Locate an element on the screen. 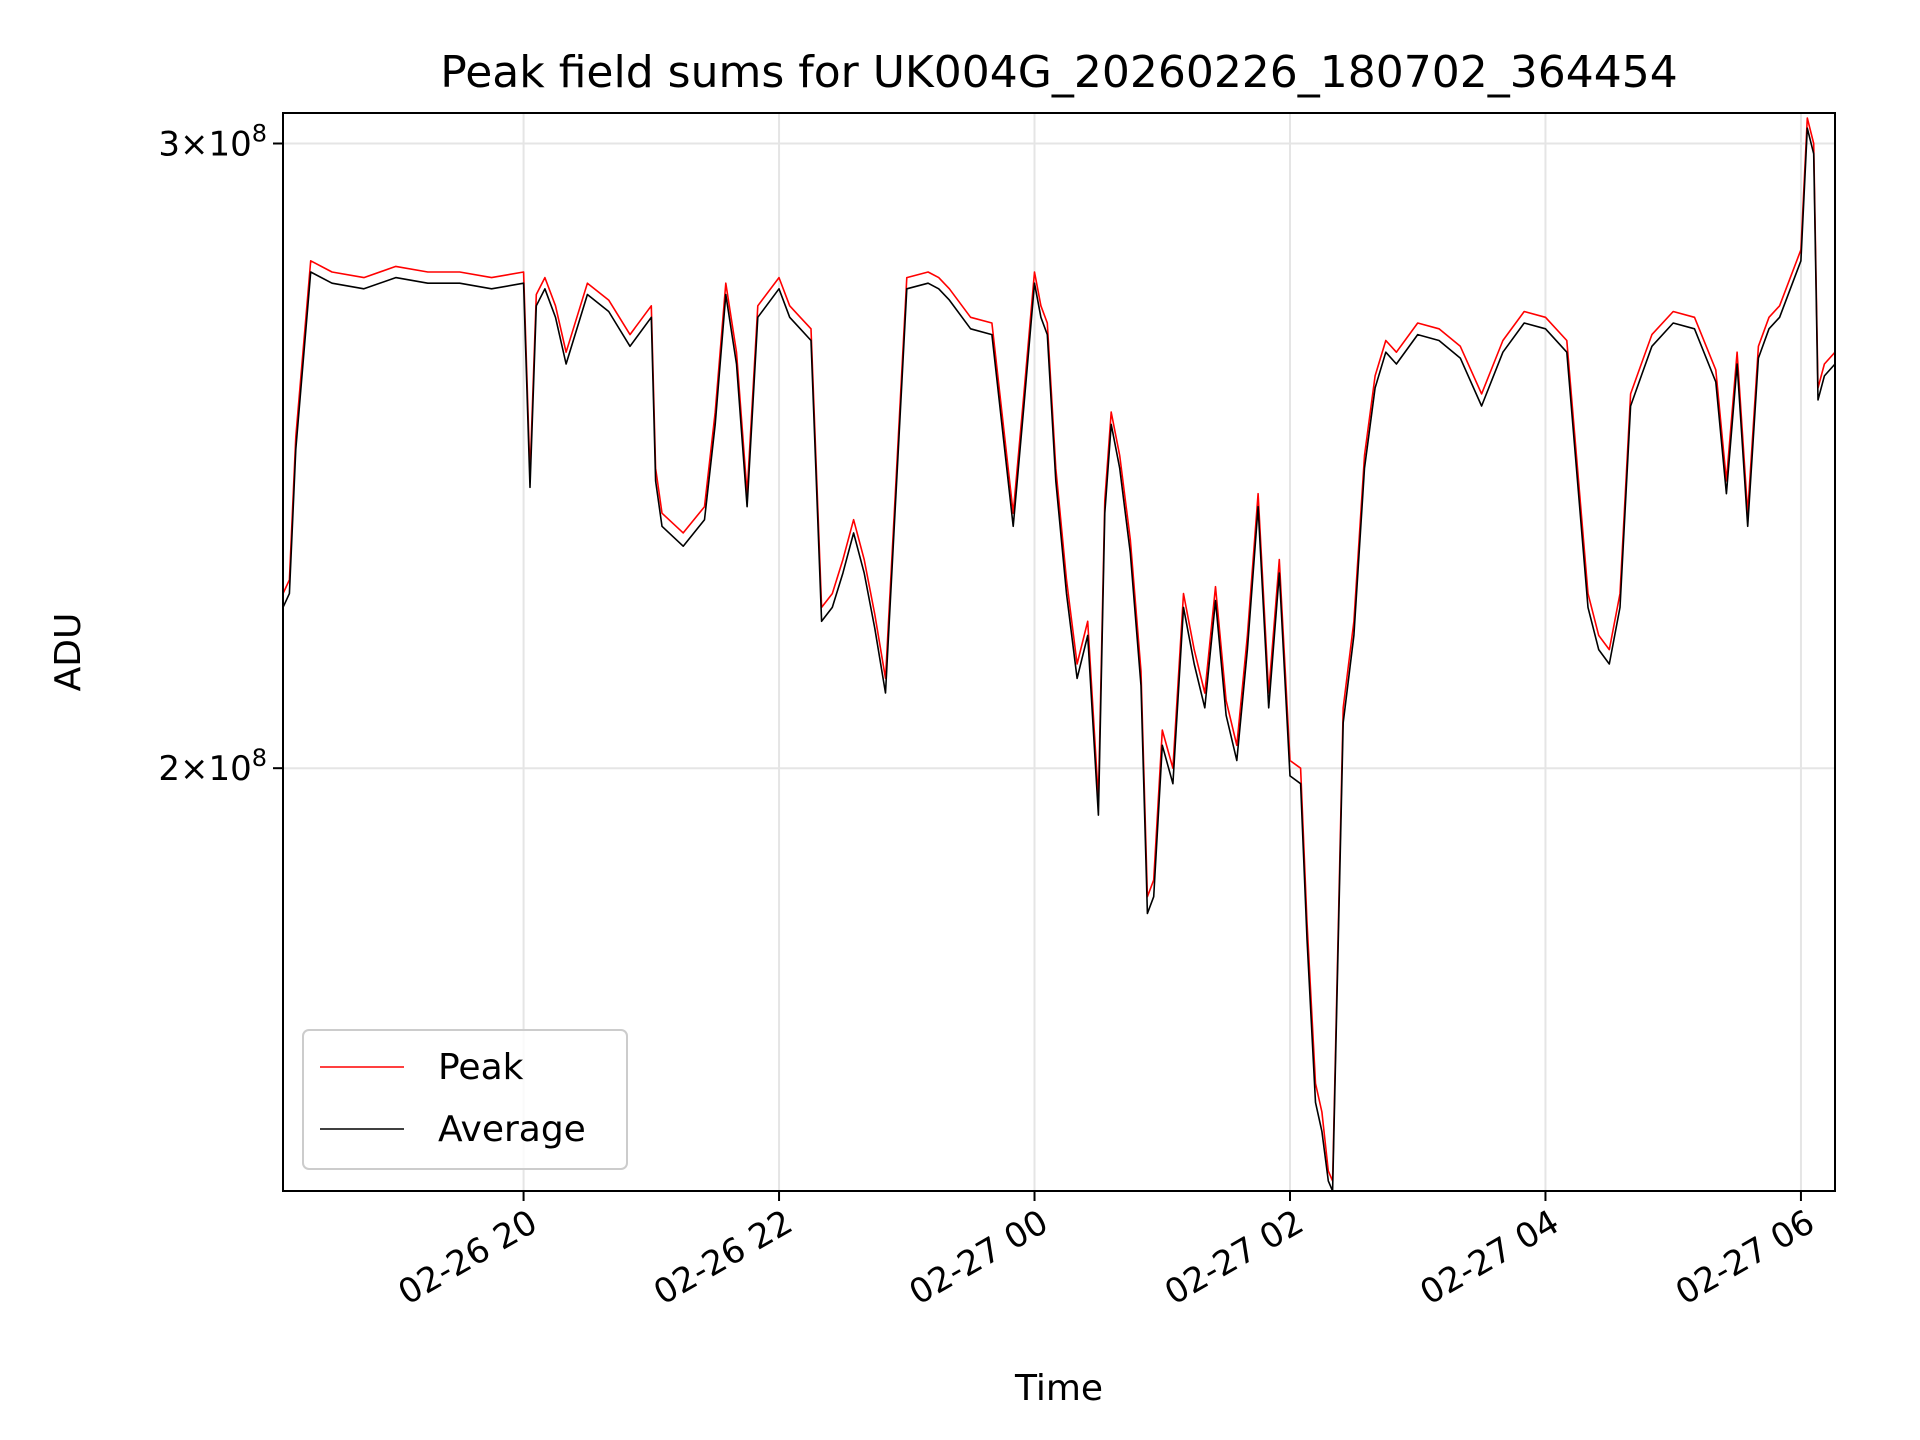 The height and width of the screenshot is (1440, 1920). x-axis-label: Time is located at coordinates (1058, 1388).